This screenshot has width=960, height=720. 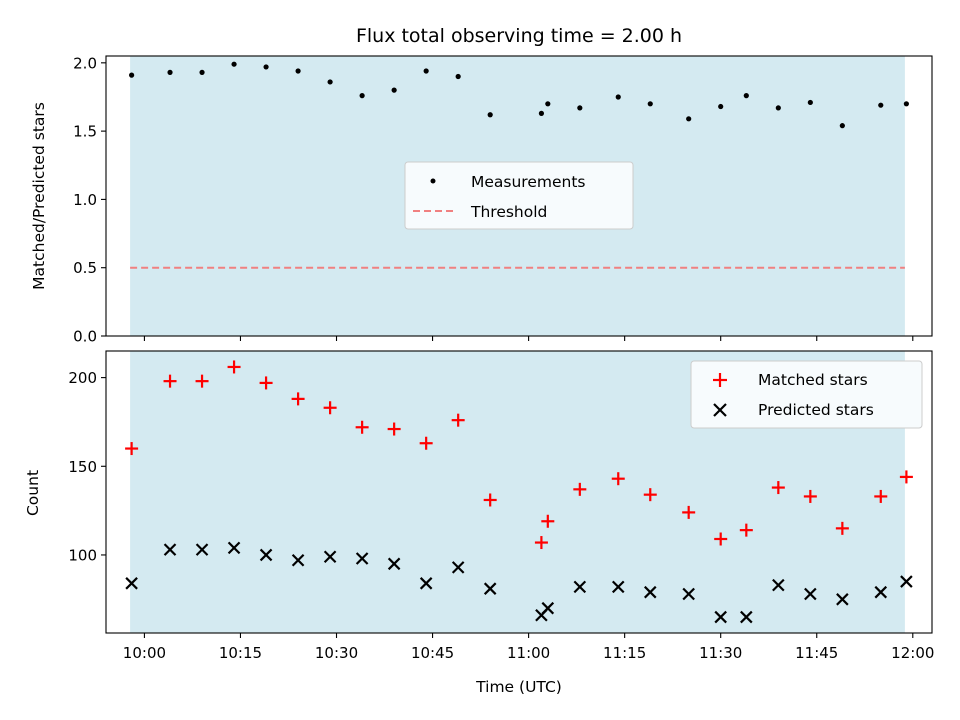 I want to click on count-legend: Matched stars Predicted stars, so click(x=806, y=394).